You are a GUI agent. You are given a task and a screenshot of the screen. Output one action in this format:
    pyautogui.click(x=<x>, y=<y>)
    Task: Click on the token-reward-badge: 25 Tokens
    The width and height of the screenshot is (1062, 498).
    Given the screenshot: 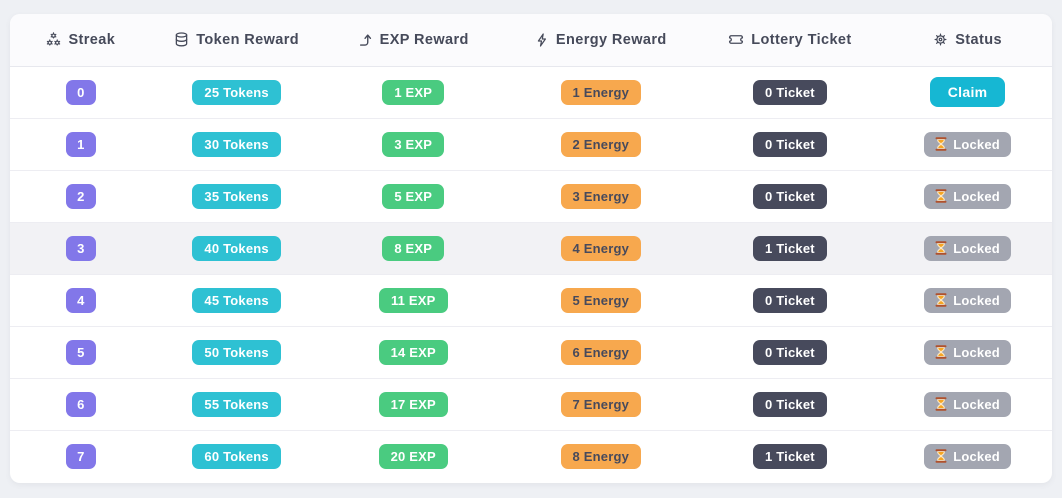 What is the action you would take?
    pyautogui.click(x=236, y=92)
    